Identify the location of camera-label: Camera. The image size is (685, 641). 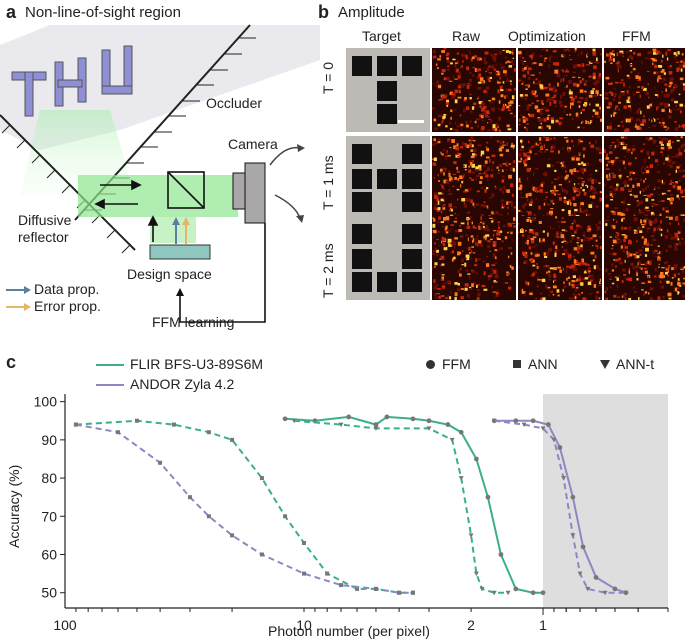
(253, 144).